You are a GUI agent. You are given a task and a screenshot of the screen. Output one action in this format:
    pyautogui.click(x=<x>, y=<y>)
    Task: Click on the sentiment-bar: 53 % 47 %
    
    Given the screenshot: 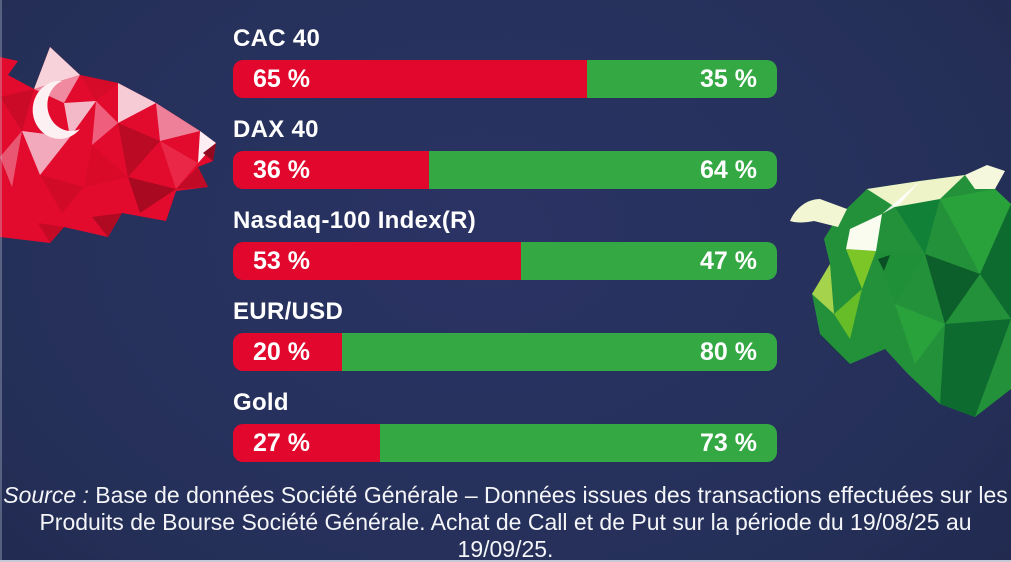 What is the action you would take?
    pyautogui.click(x=505, y=261)
    